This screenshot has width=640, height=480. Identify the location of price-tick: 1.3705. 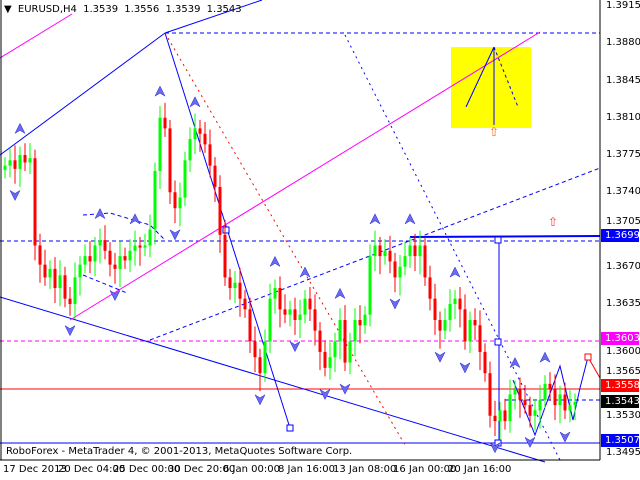
(623, 221).